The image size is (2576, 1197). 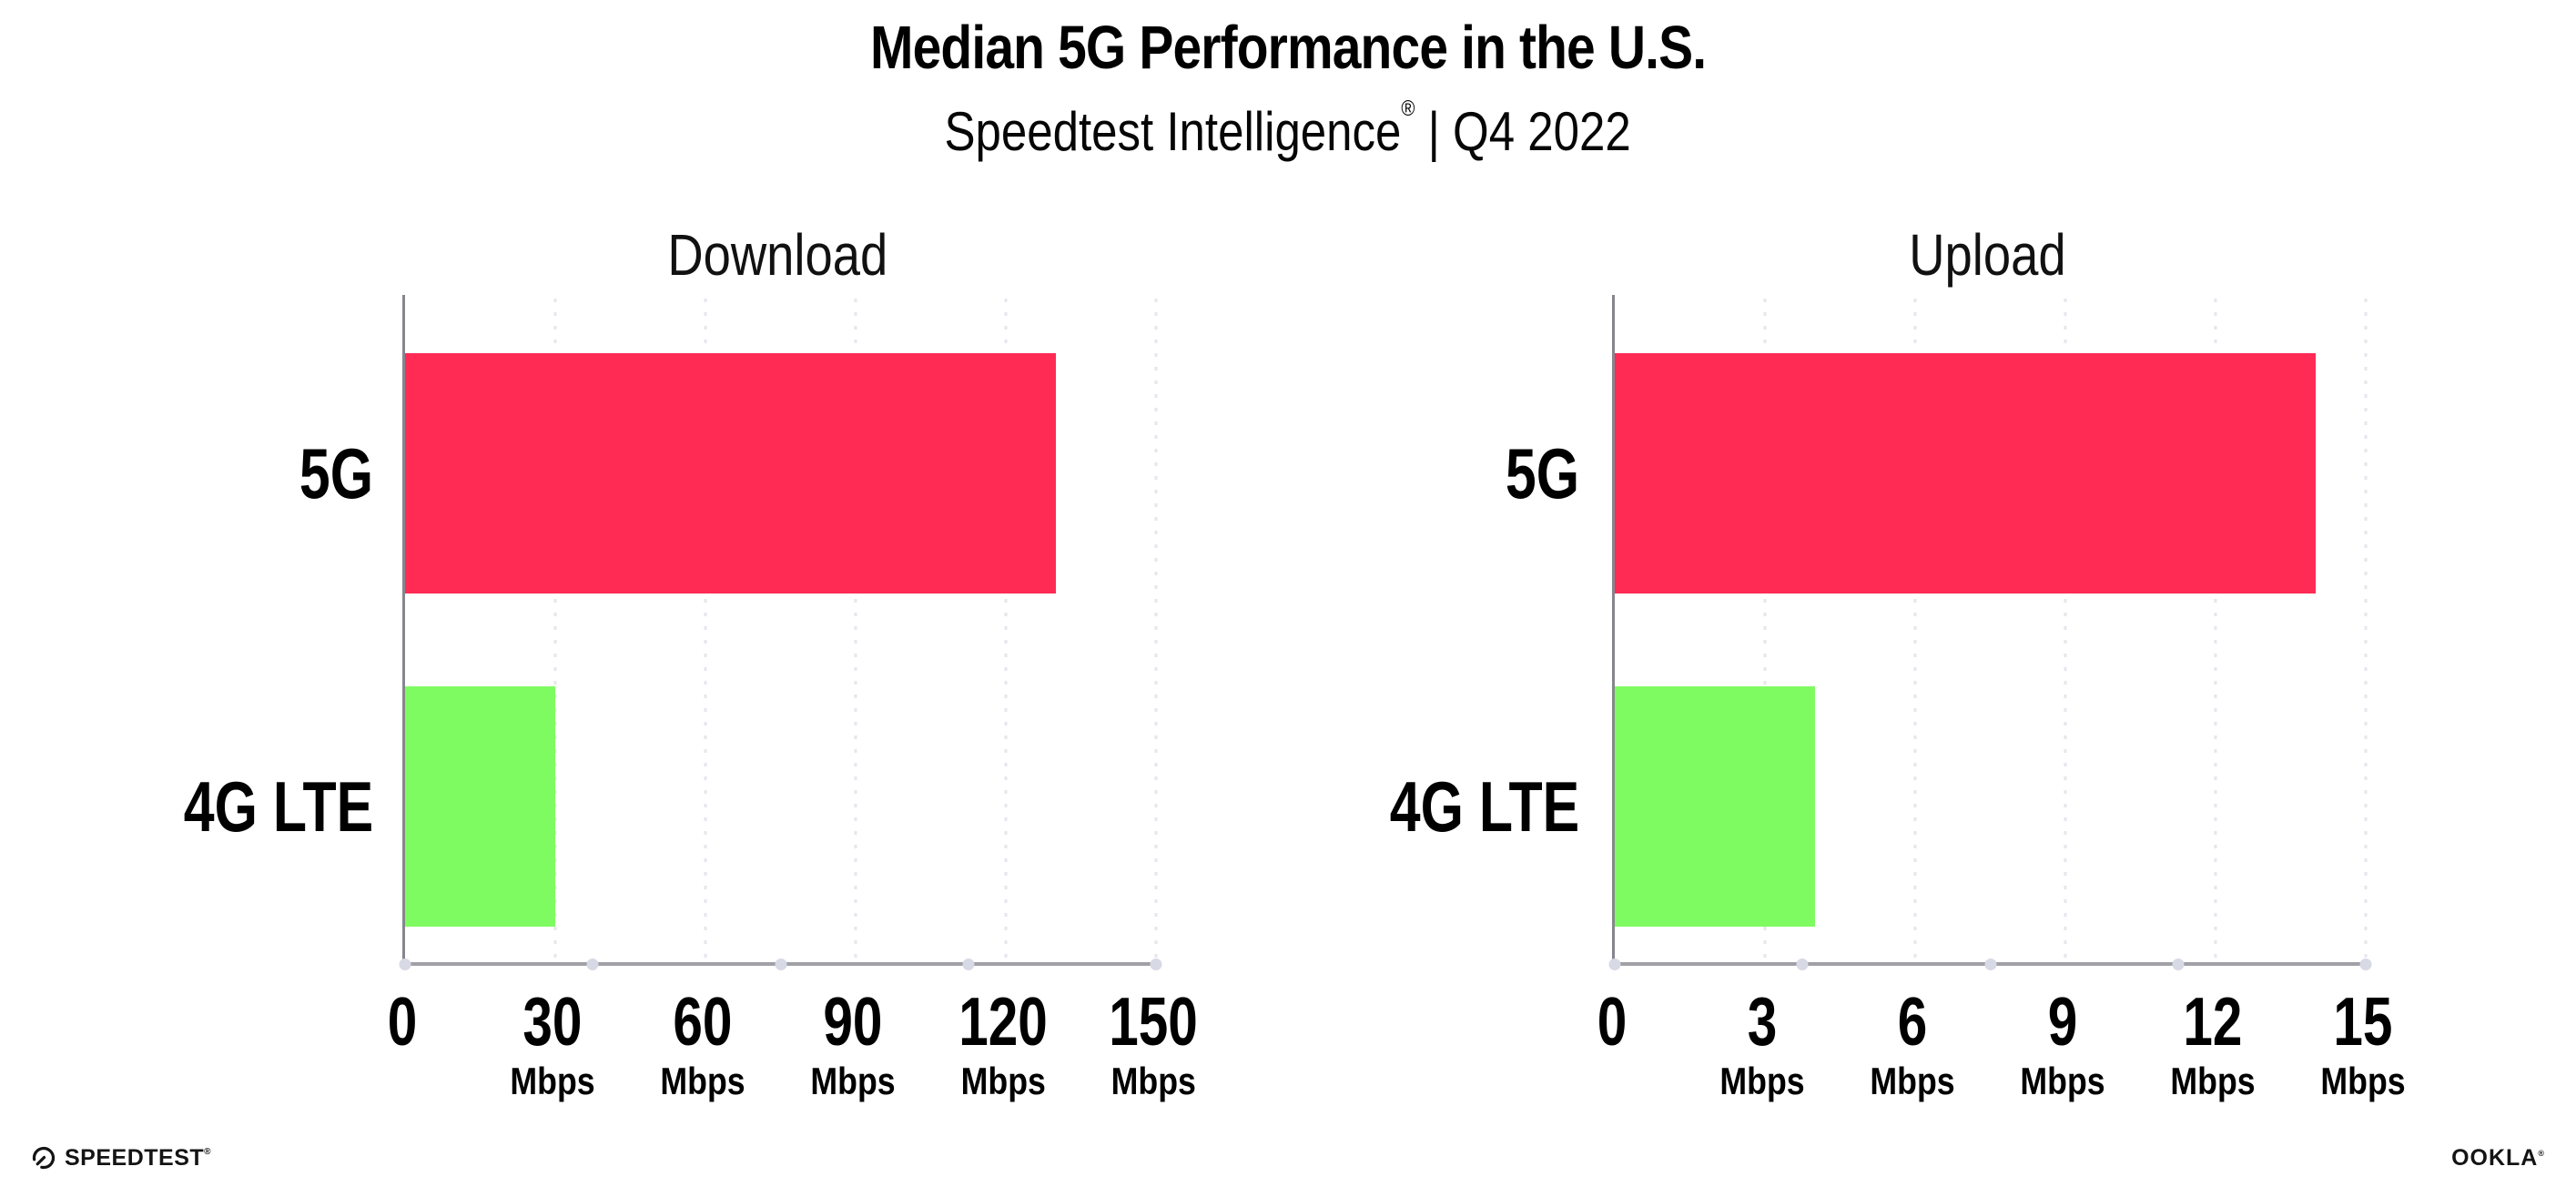 I want to click on x-tick-3: 3 Mbps, so click(x=1762, y=1044).